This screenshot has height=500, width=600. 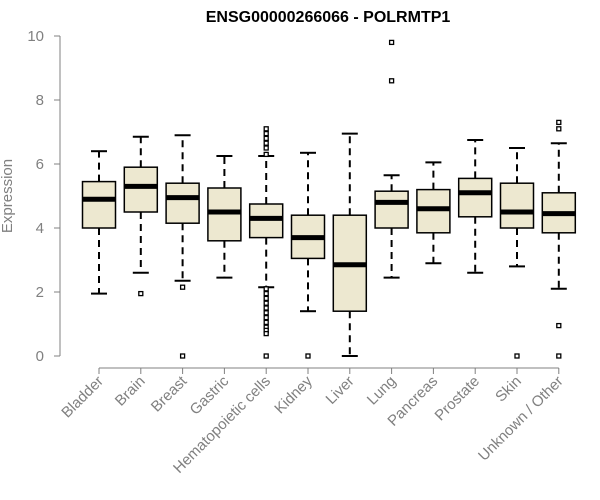 I want to click on chart-title: ENSG00000266066 - POLRMTP1, so click(x=328, y=17).